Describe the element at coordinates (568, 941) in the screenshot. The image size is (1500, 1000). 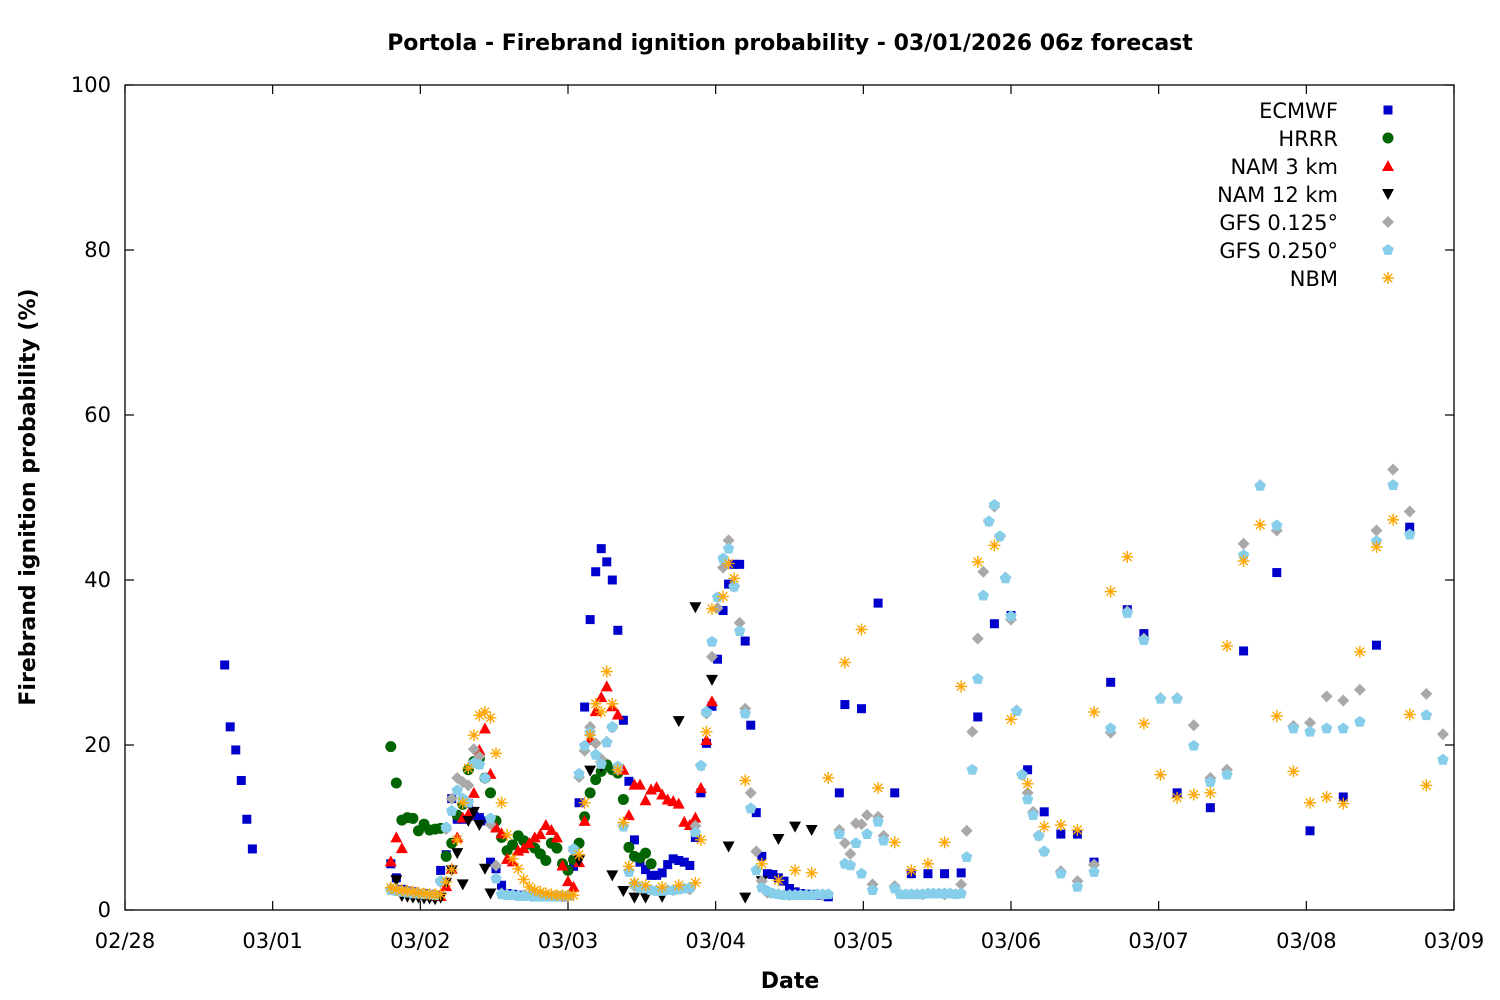
I see `x-tick-label: 03/03` at that location.